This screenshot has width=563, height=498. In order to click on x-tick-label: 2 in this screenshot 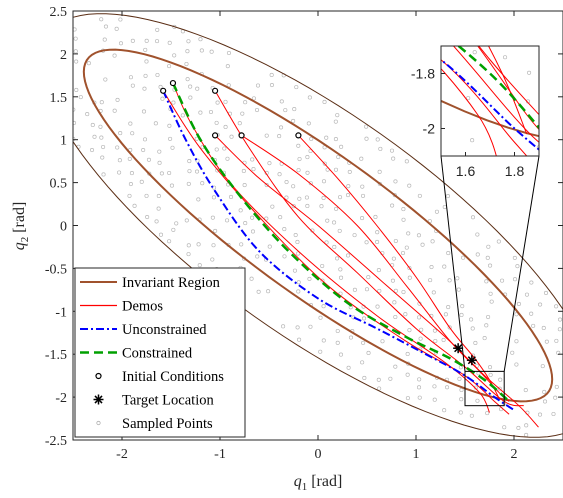, I will do `click(514, 454)`.